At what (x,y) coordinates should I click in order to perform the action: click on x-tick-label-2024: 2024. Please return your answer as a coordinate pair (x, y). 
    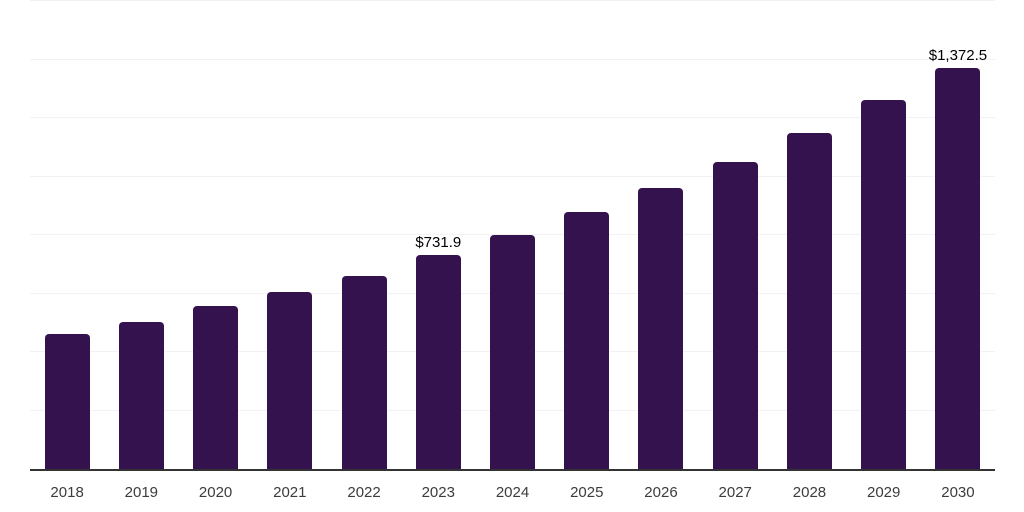
    Looking at the image, I should click on (512, 492).